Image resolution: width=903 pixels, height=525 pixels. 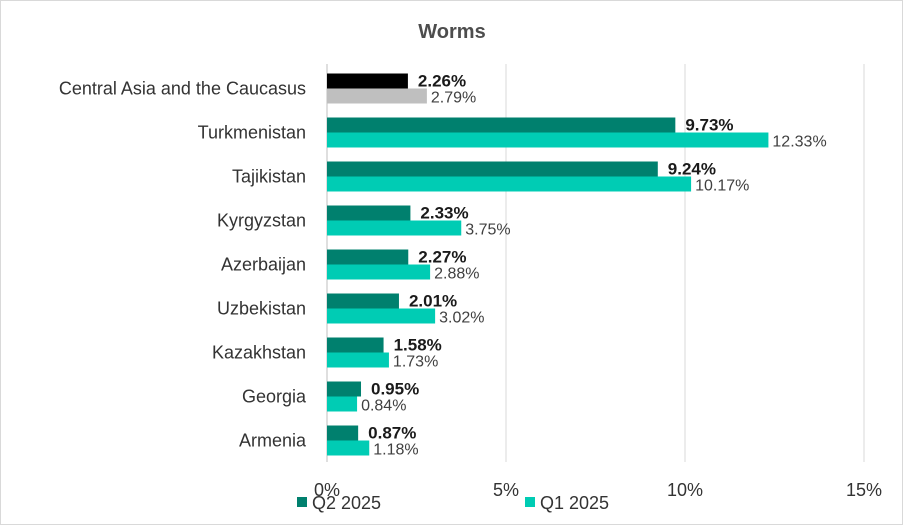 I want to click on data-label-q2: 0.87%, so click(x=392, y=433).